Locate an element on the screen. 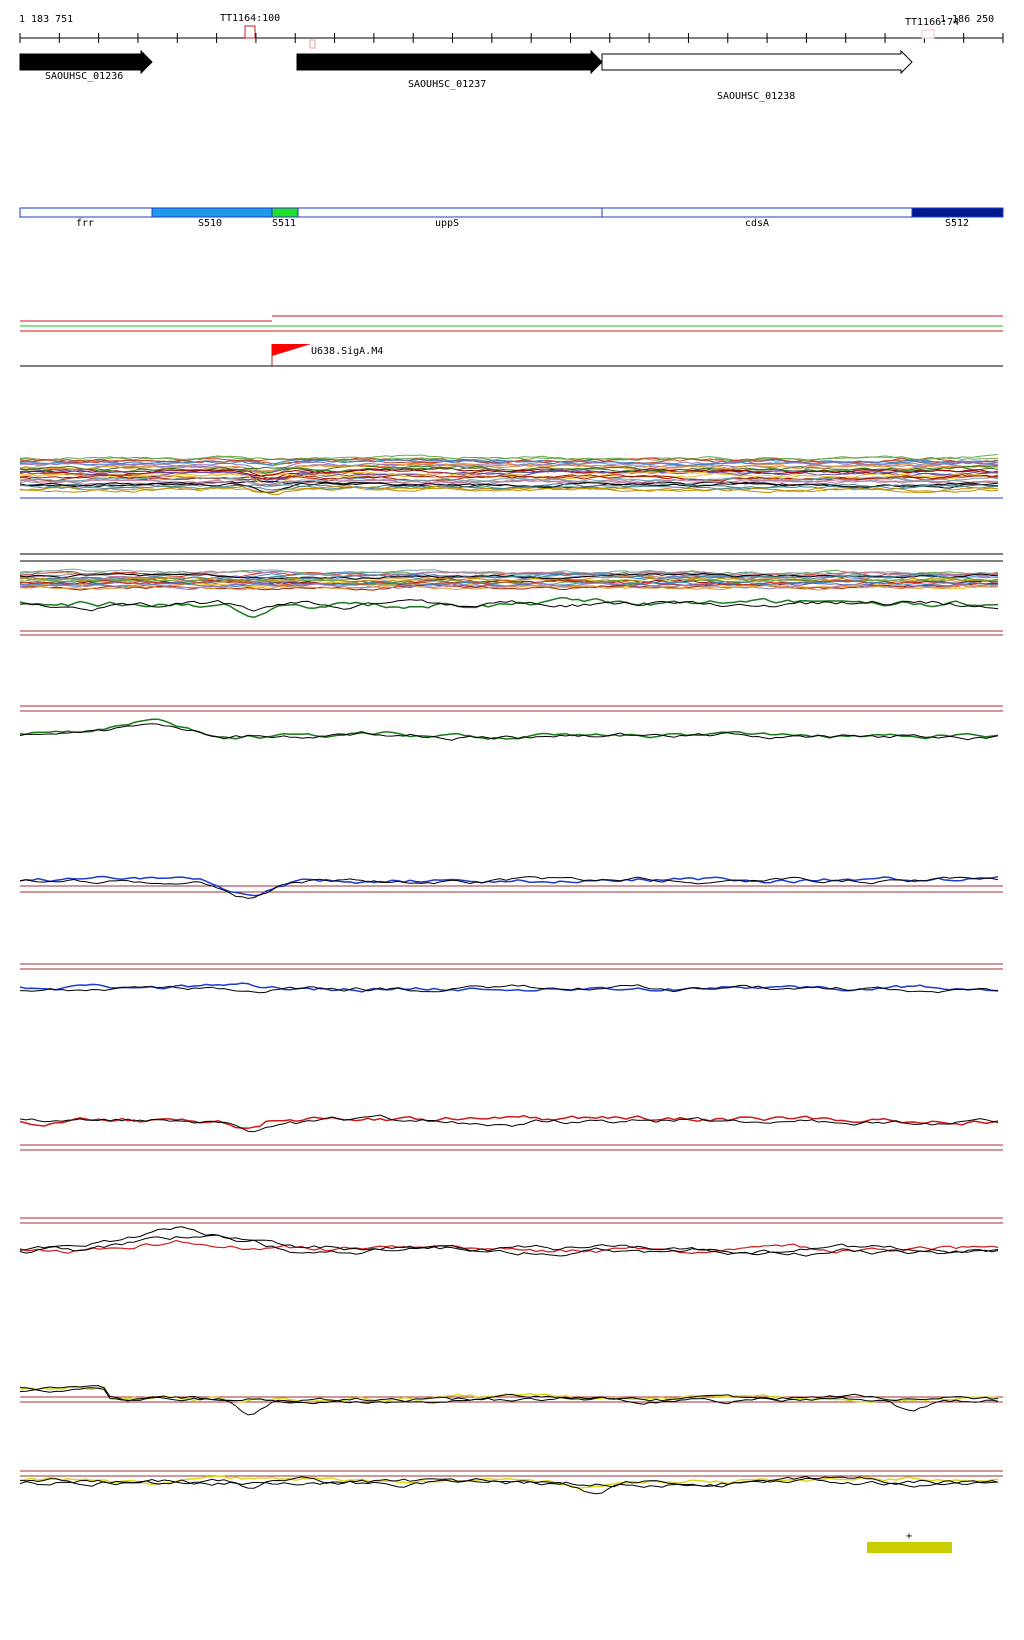 This screenshot has height=1640, width=1024. segment-s510 is located at coordinates (212, 212).